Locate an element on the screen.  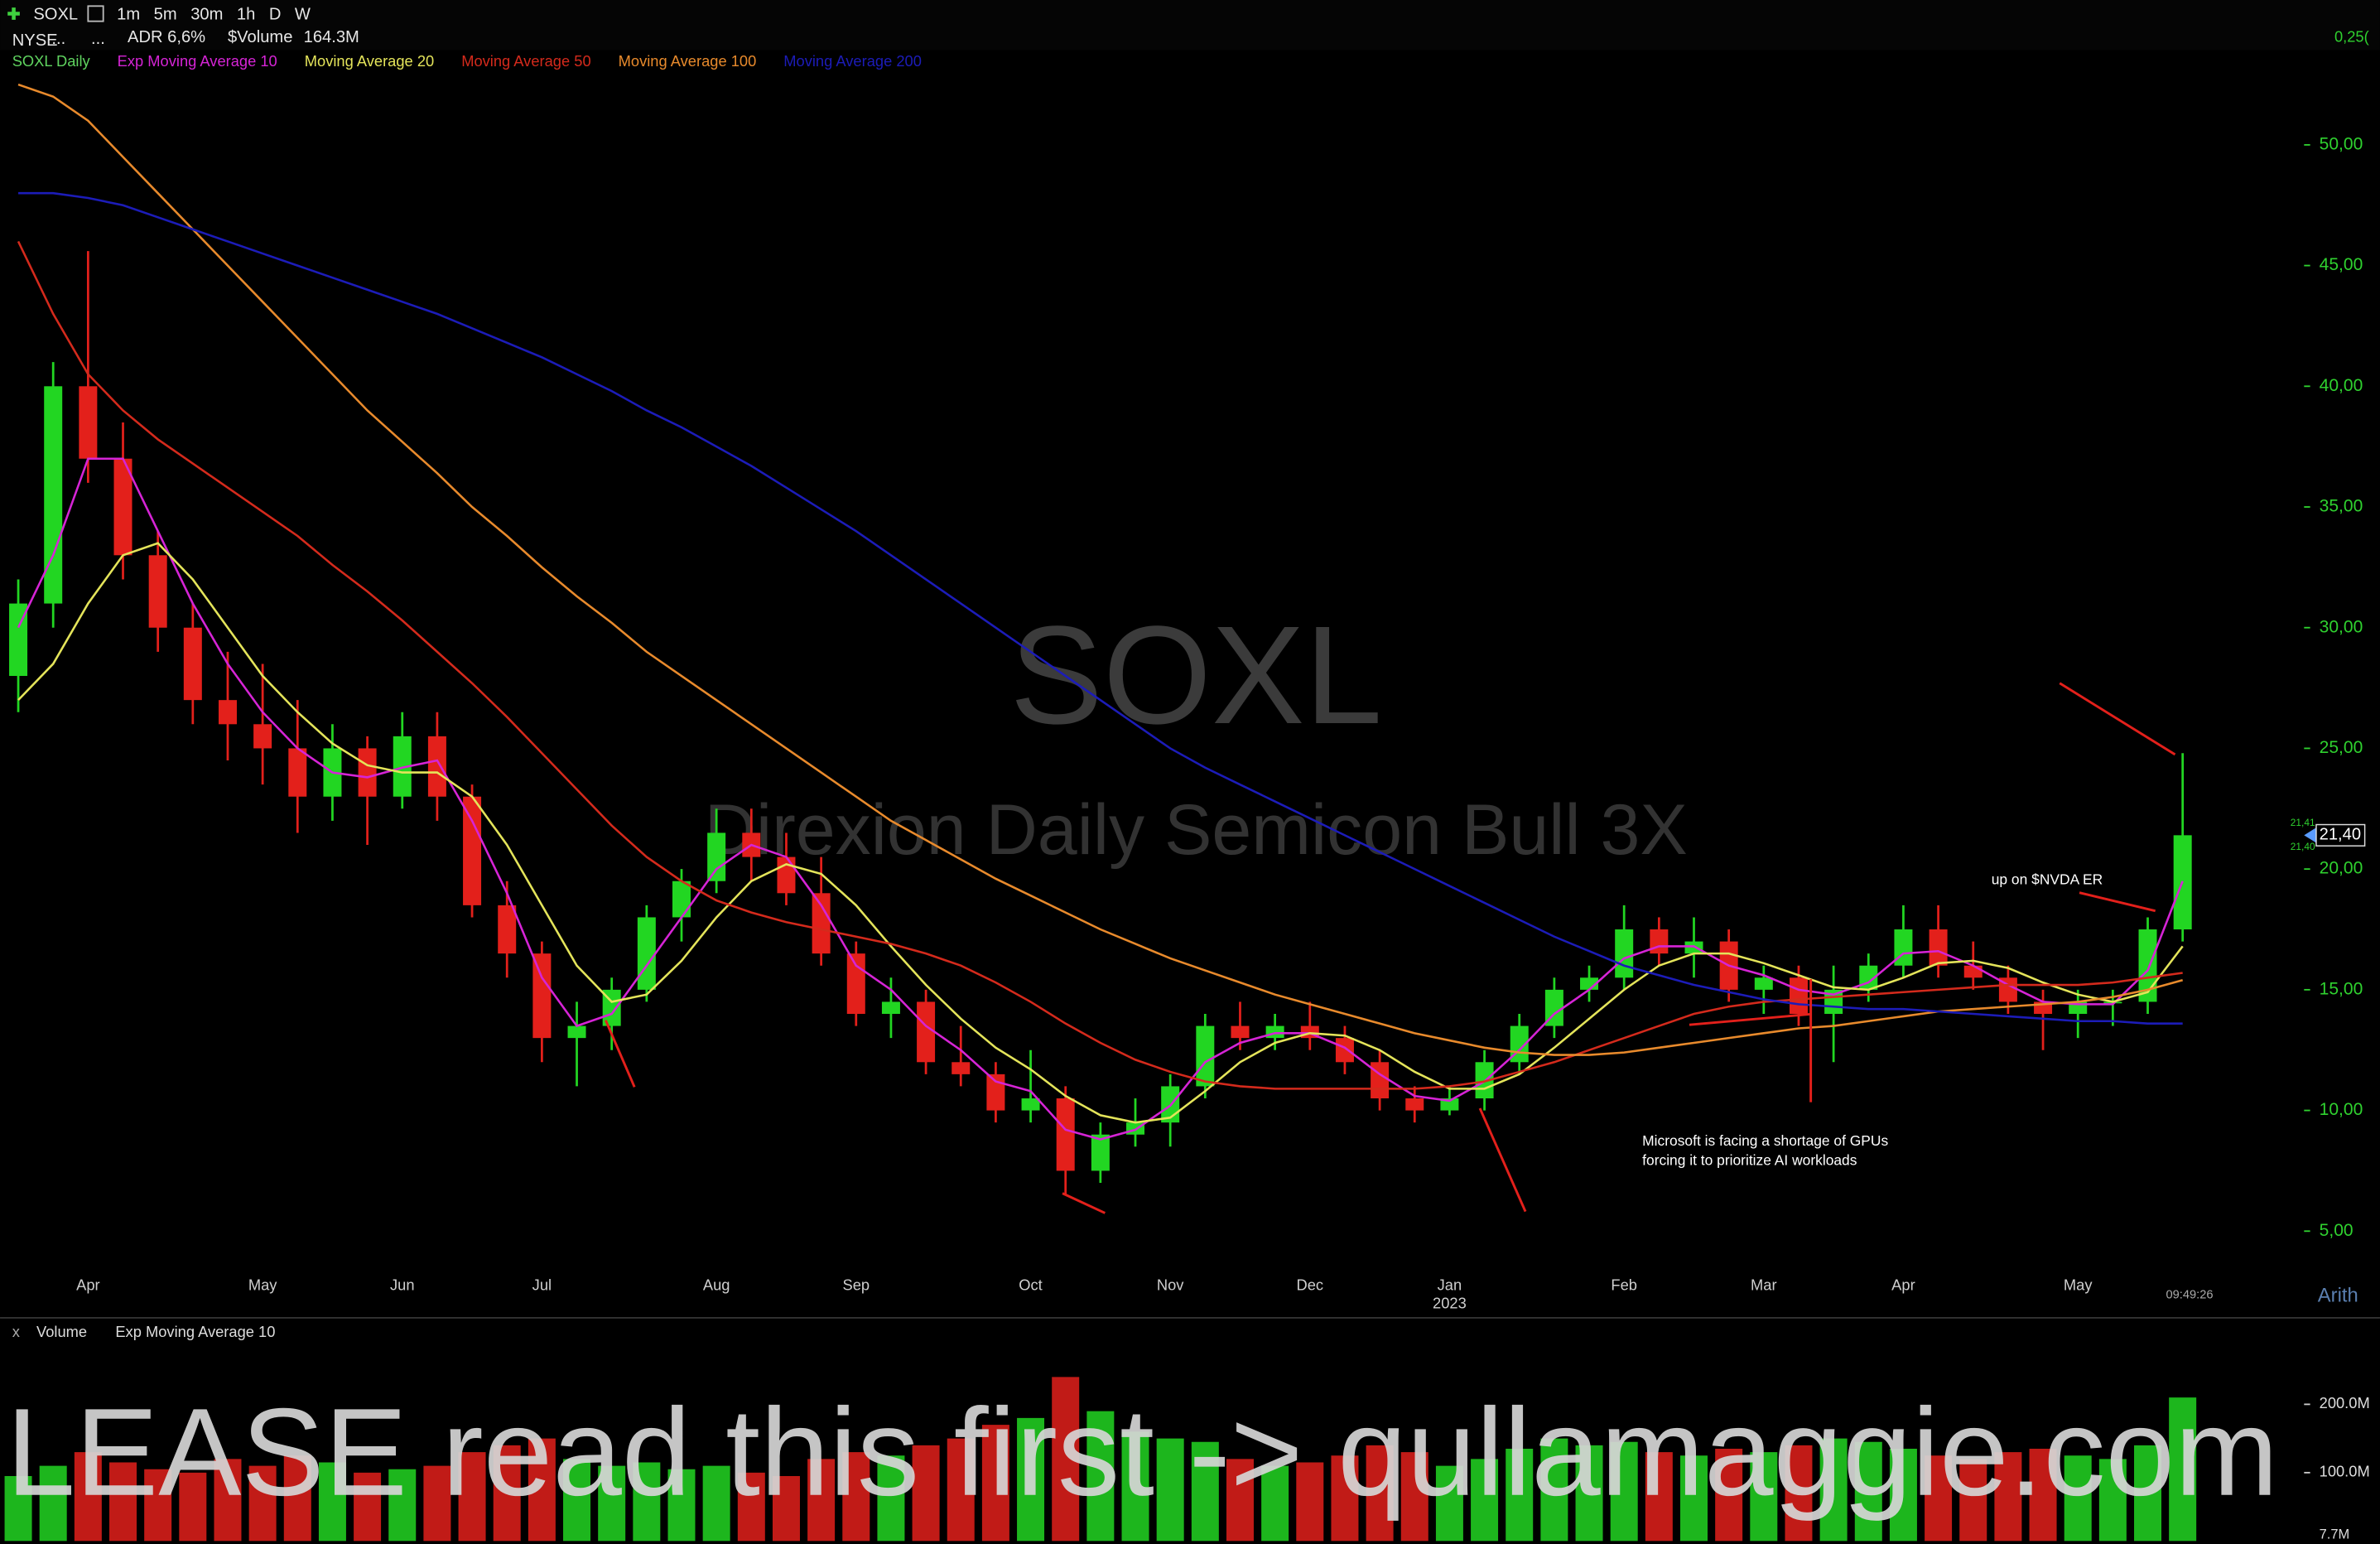
add-icon is located at coordinates (13, 13).